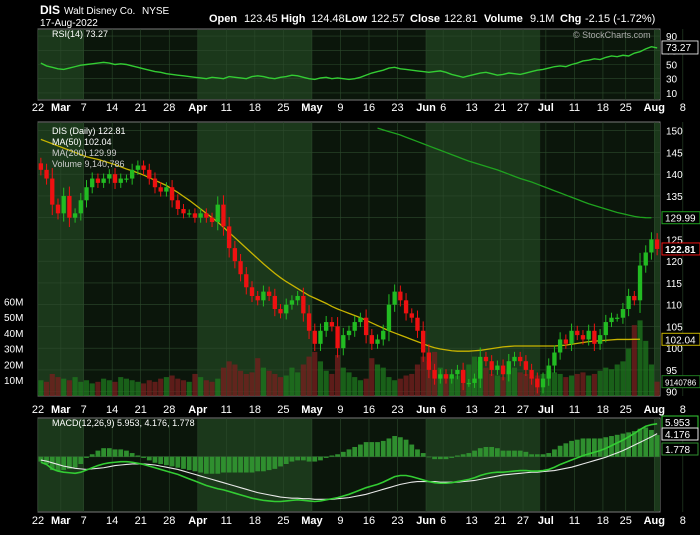 The image size is (700, 535). What do you see at coordinates (283, 410) in the screenshot?
I see `x-axis-label: 25` at bounding box center [283, 410].